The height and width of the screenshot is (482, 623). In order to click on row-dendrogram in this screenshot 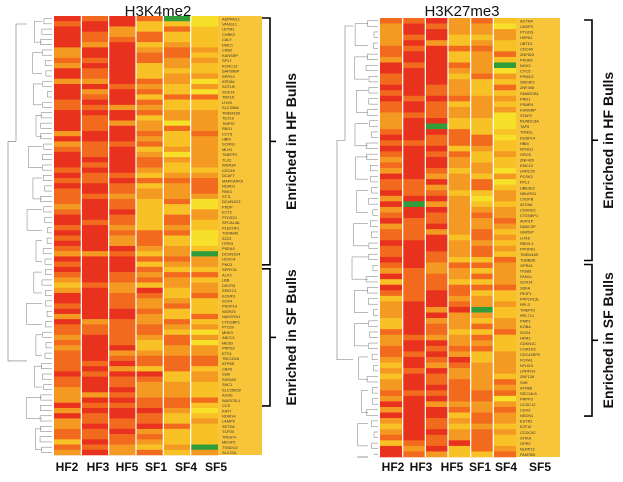, I will do `click(29, 235)`.